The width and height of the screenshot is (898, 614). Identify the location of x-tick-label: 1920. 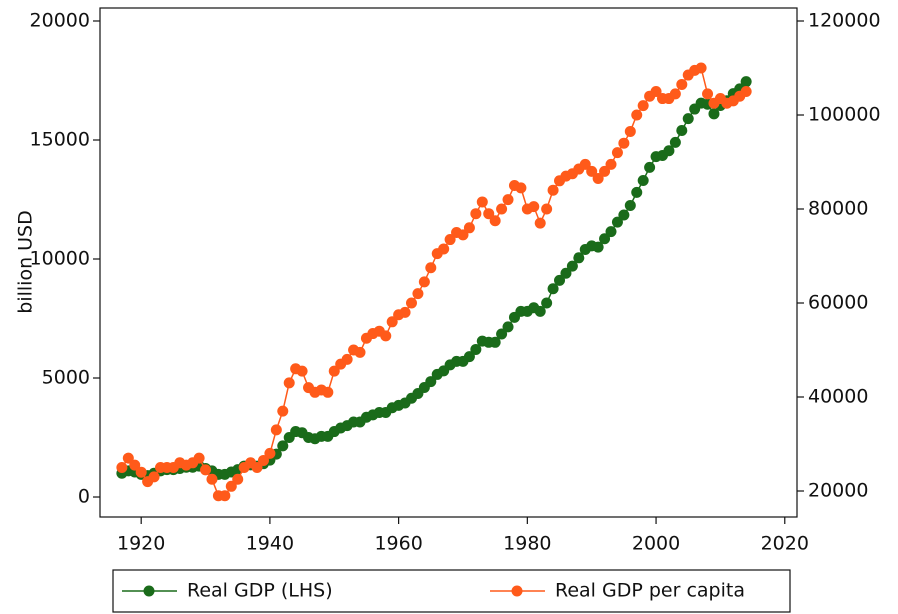
(141, 544).